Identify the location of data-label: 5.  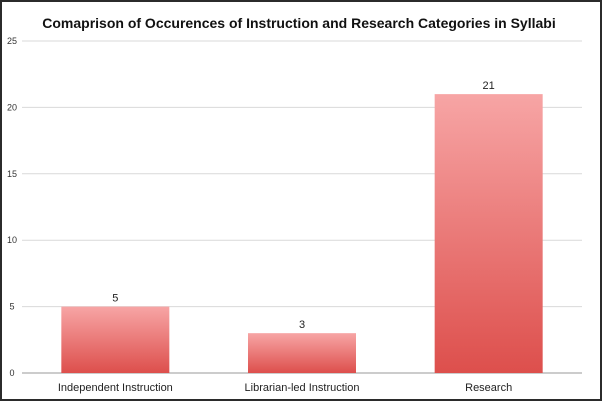
(115, 299).